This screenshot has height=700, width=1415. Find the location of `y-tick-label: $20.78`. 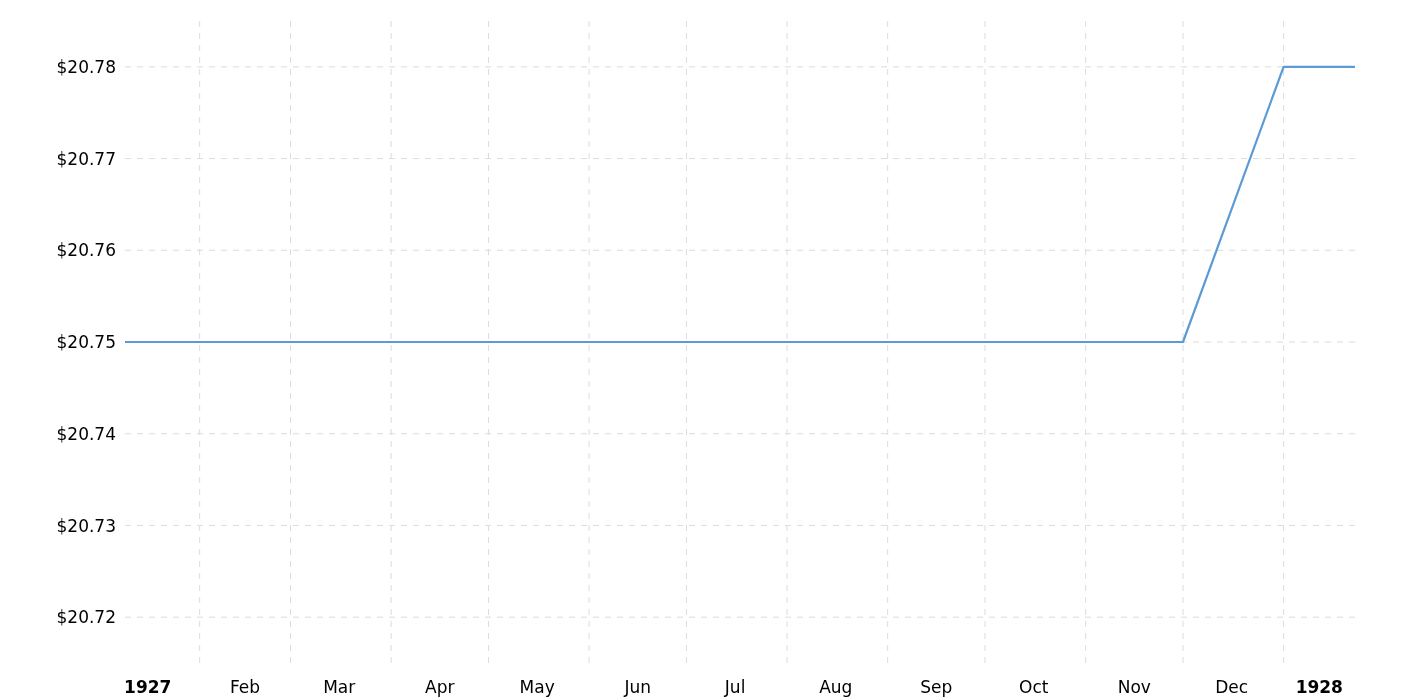

y-tick-label: $20.78 is located at coordinates (86, 66).